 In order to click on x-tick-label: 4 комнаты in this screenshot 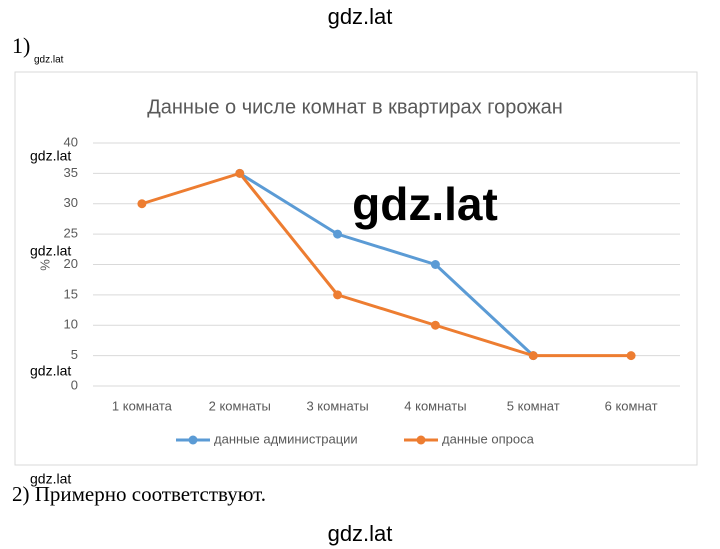, I will do `click(435, 405)`.